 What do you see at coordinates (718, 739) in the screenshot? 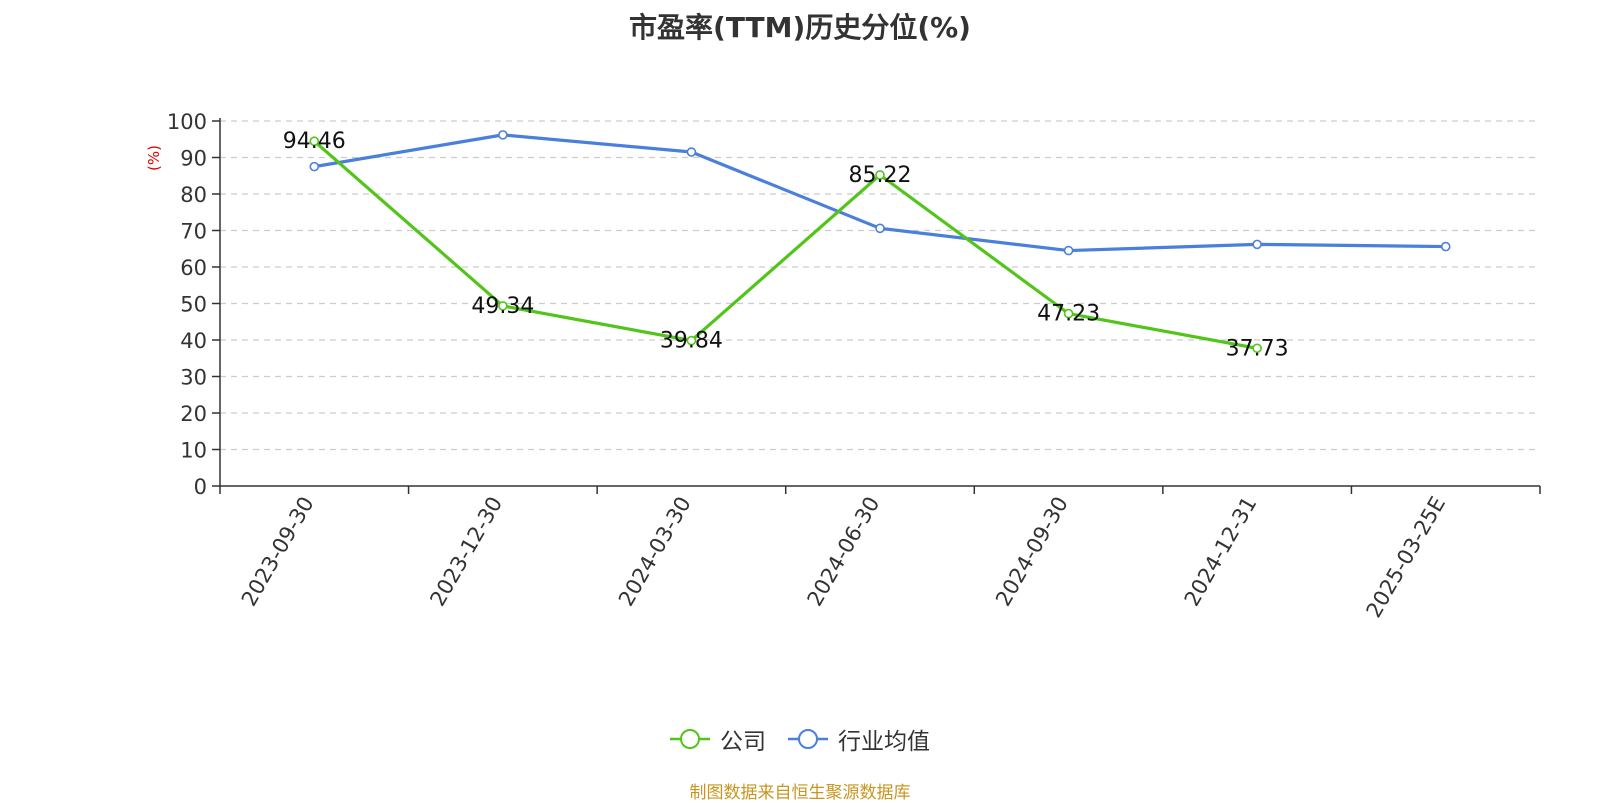
I see `legend-item-company: 公司` at bounding box center [718, 739].